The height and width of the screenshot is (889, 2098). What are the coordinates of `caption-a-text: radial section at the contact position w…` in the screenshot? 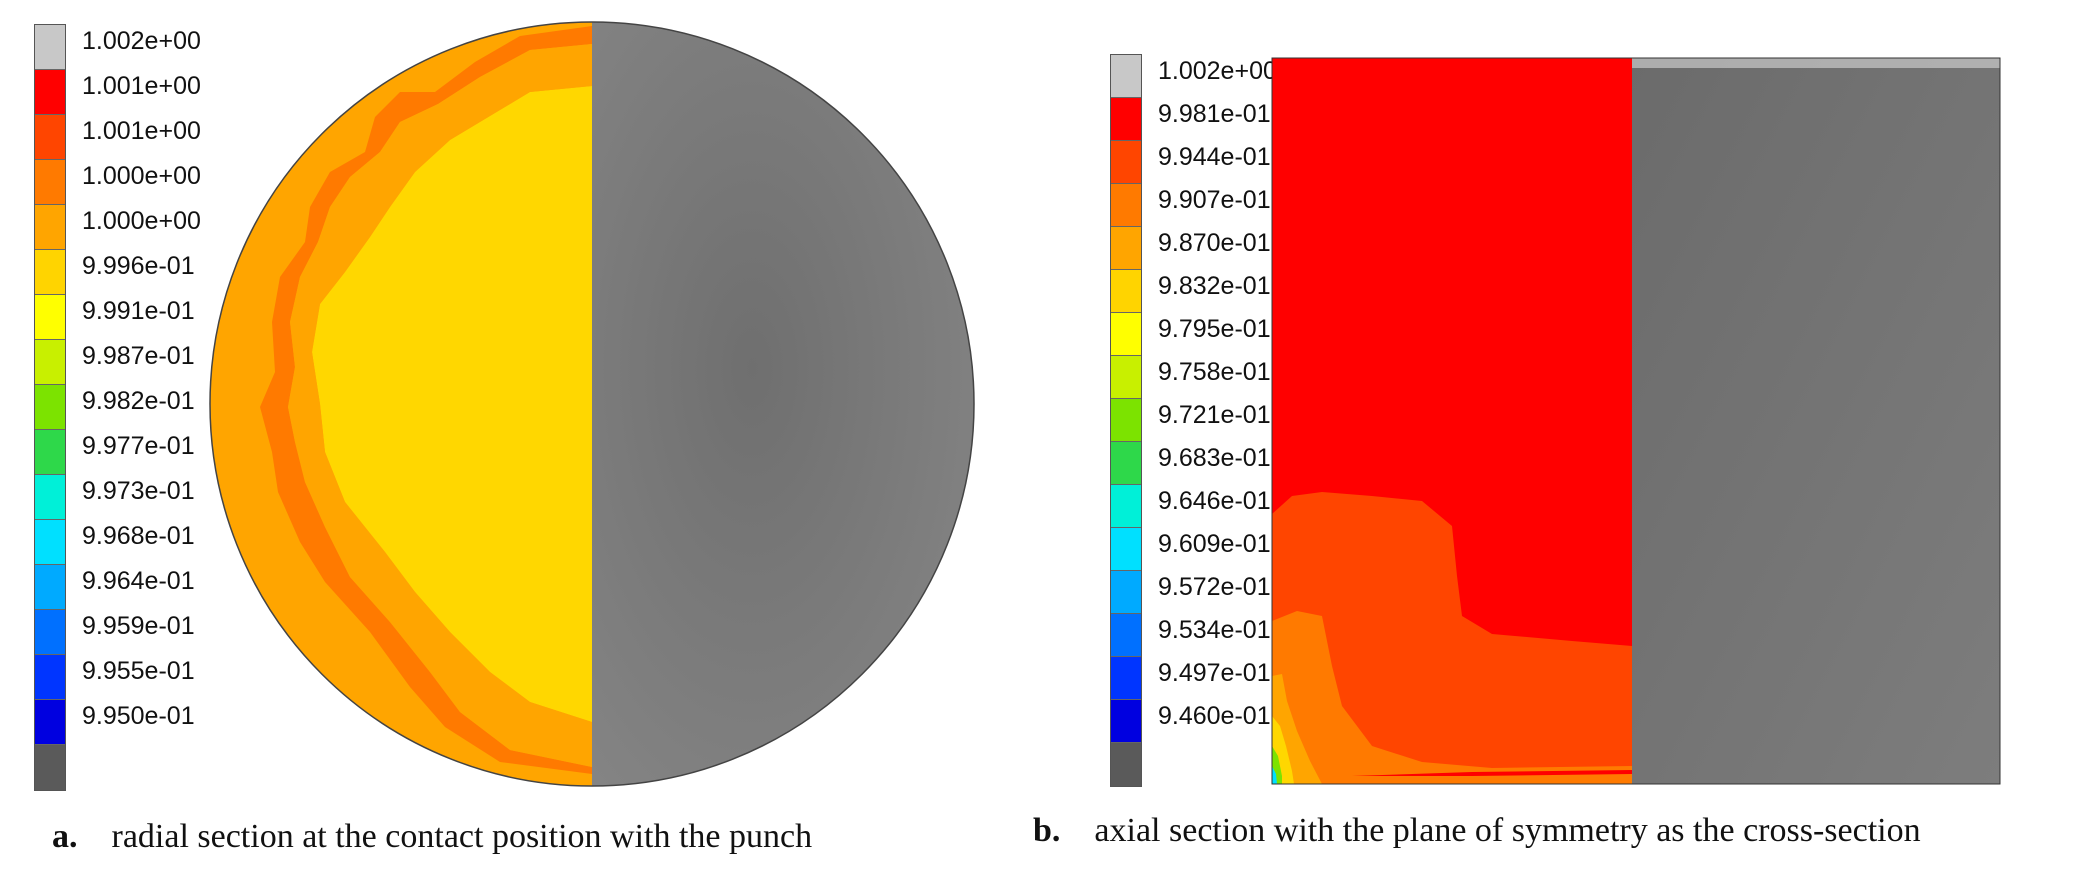 It's located at (462, 836).